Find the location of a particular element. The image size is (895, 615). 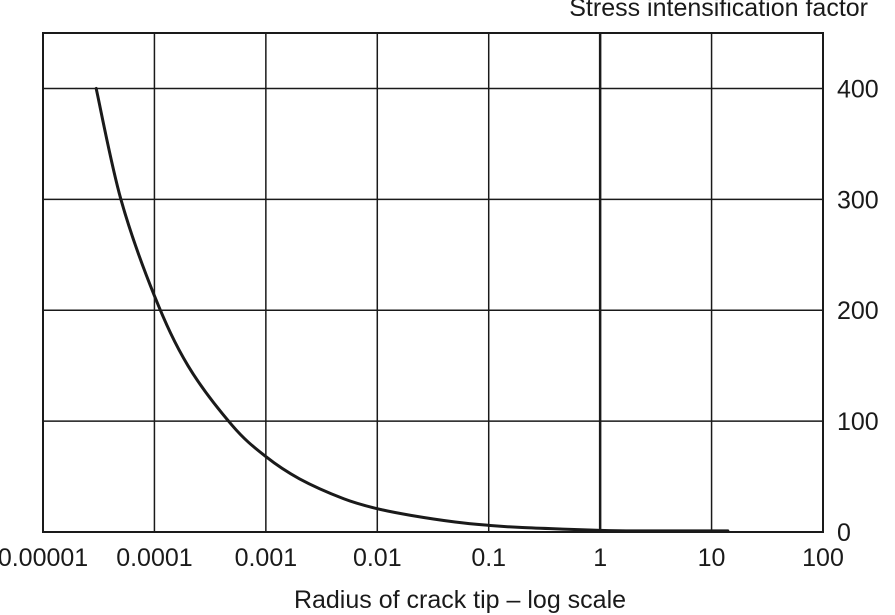

y-tick-label: 300 is located at coordinates (858, 200).